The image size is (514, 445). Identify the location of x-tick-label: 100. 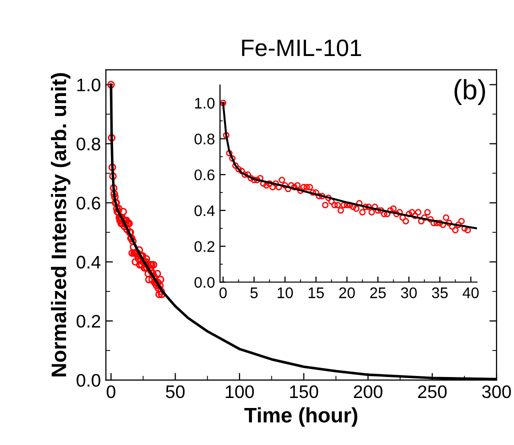
(240, 391).